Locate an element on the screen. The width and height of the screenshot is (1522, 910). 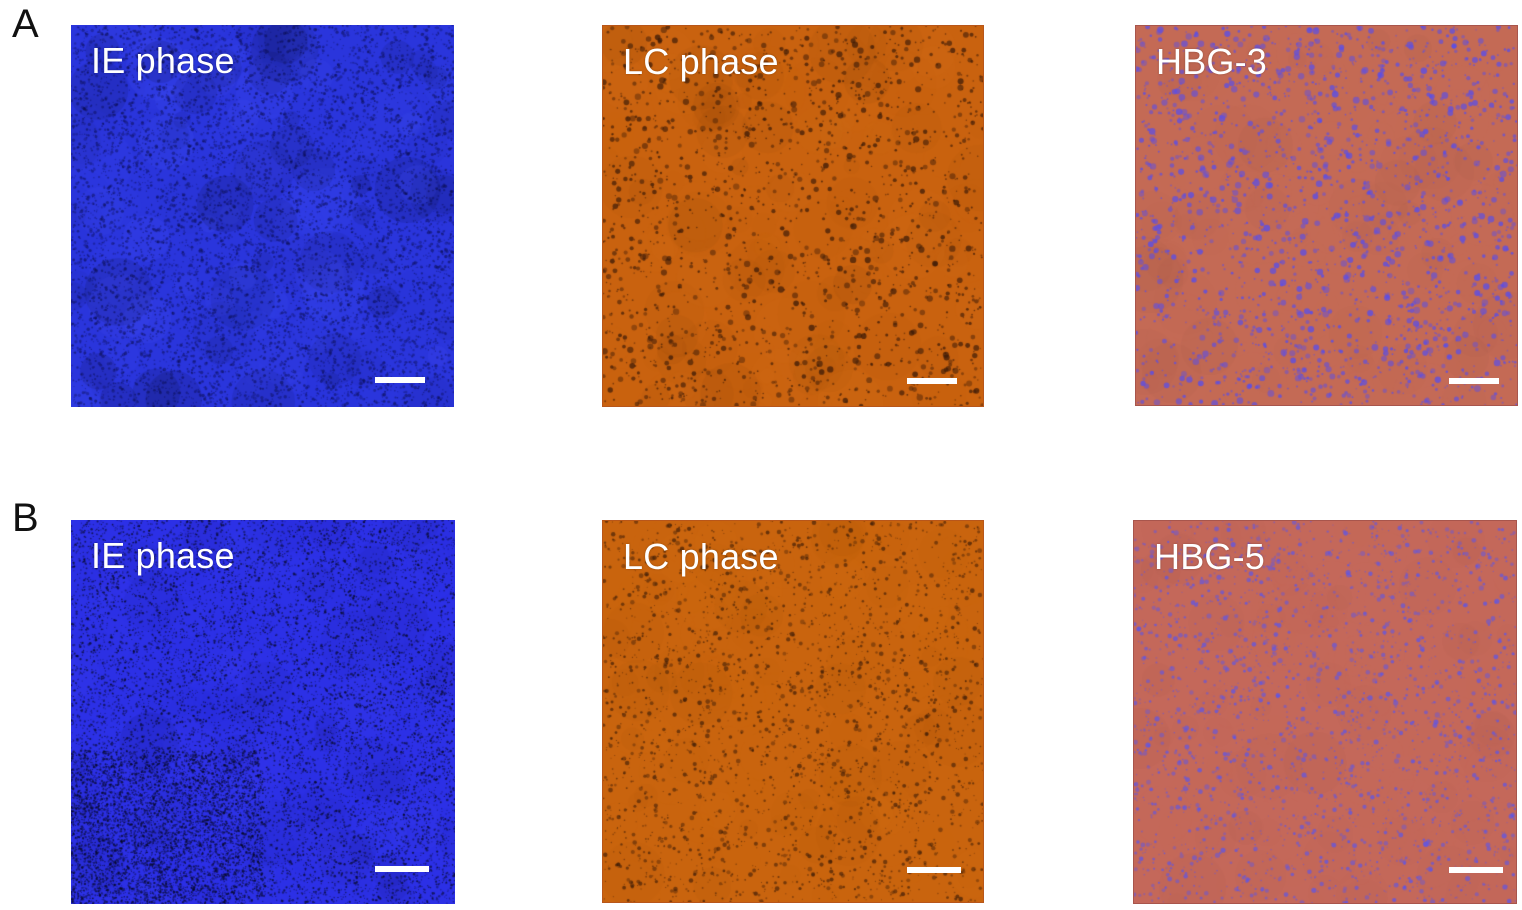
micrograph-panel-b-lc-phase: LC phase is located at coordinates (793, 711).